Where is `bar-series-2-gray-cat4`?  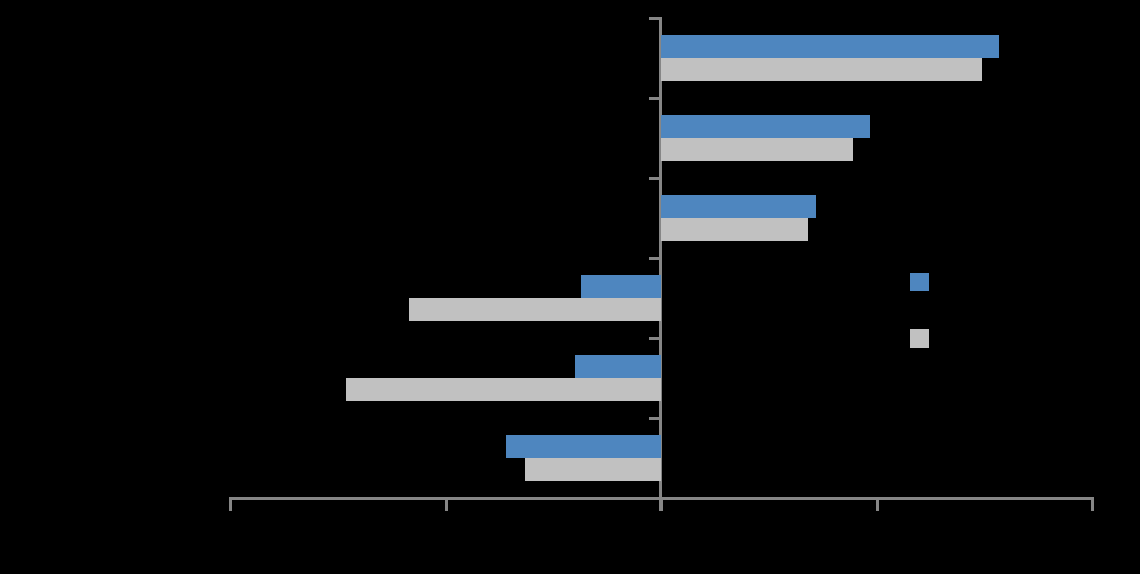 bar-series-2-gray-cat4 is located at coordinates (534, 309).